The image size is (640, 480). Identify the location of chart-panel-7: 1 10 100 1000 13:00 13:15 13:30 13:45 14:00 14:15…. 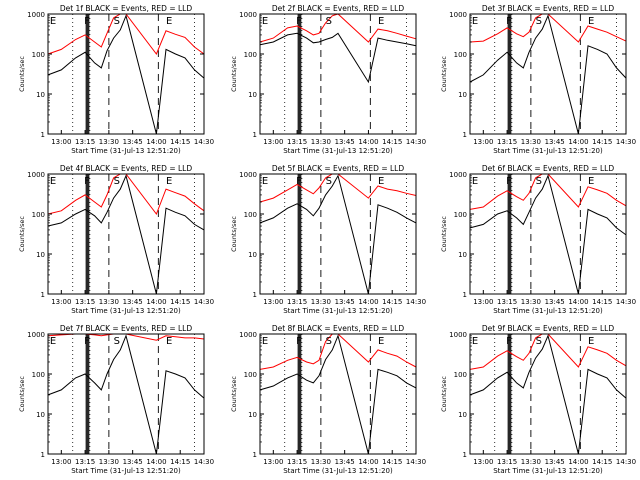
(116, 399).